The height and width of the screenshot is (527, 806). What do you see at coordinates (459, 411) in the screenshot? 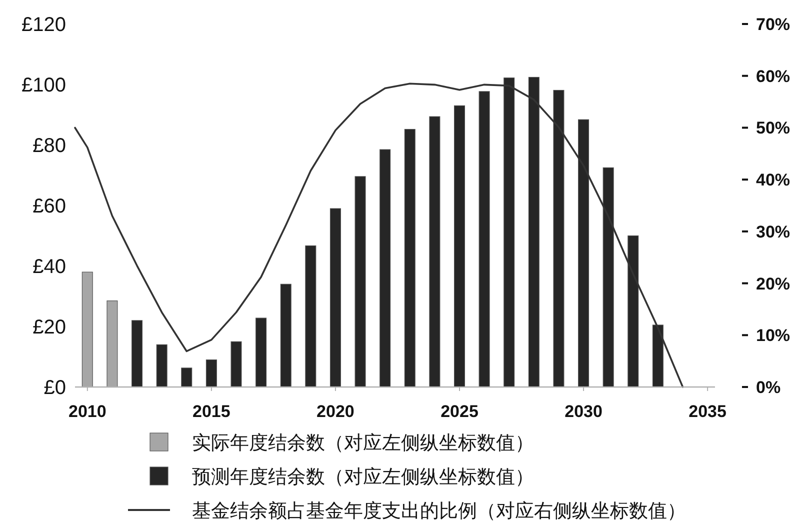
I see `x-tick-label: 2025` at bounding box center [459, 411].